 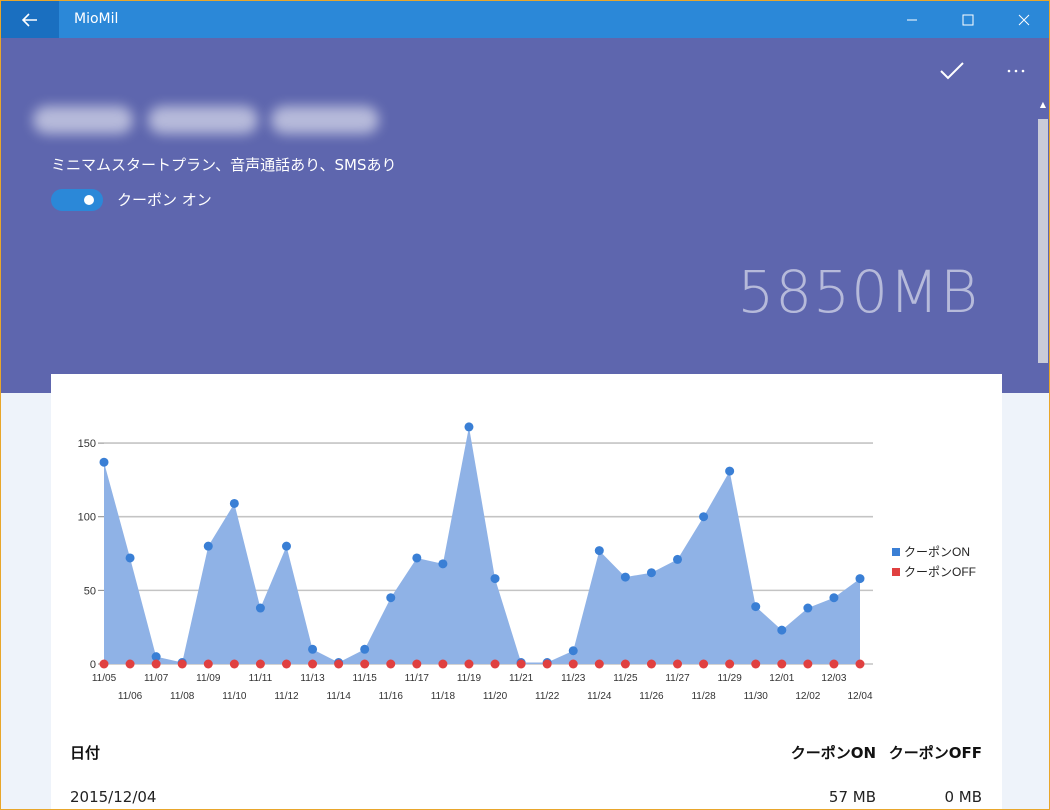 What do you see at coordinates (833, 753) in the screenshot?
I see `table-header-coupon-on: クーポンON` at bounding box center [833, 753].